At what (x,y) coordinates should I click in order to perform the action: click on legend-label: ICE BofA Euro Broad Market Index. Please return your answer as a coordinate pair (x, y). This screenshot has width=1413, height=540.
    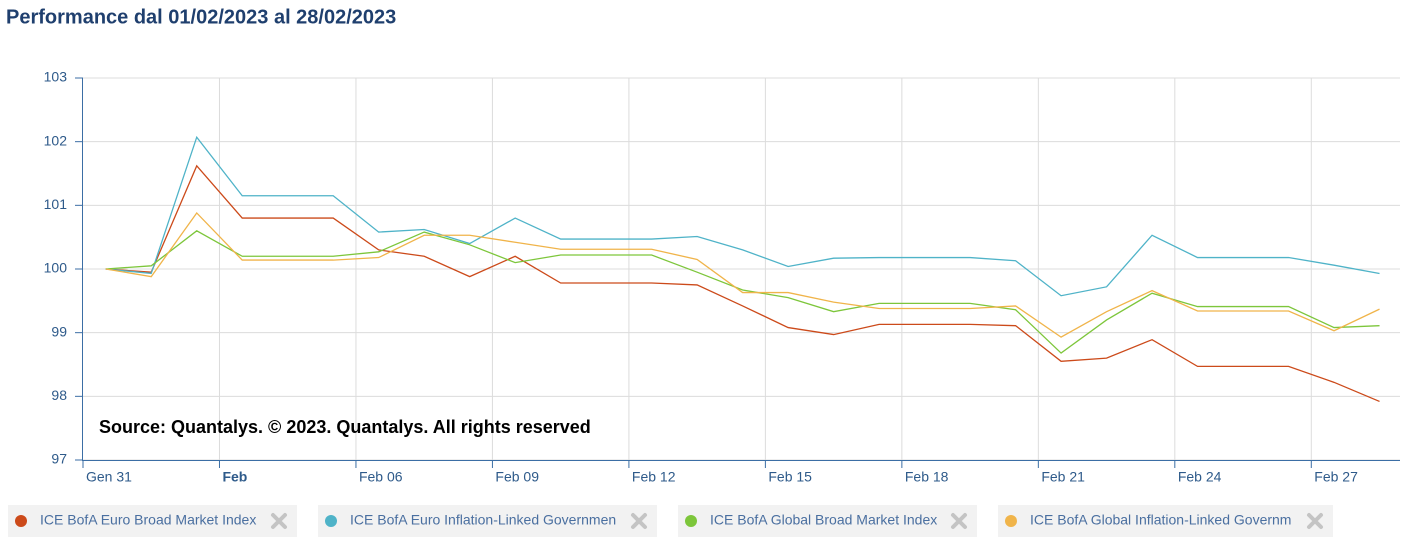
    Looking at the image, I should click on (148, 520).